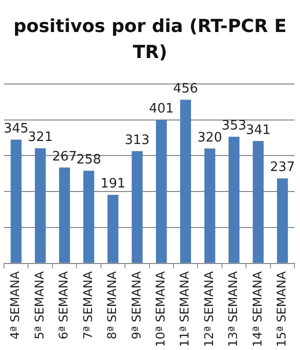 This screenshot has width=300, height=350. Describe the element at coordinates (281, 308) in the screenshot. I see `x-tick-label: 15ª SEMANA` at that location.